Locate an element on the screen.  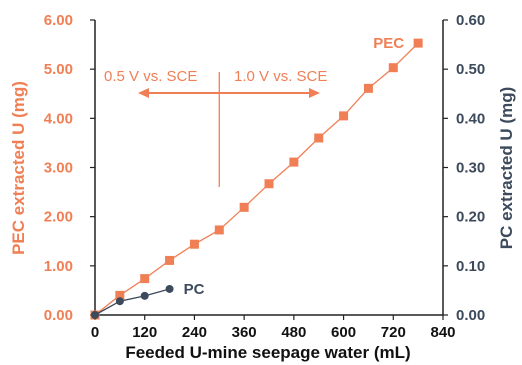
left-y-tick-label: 6.00 is located at coordinates (58, 20).